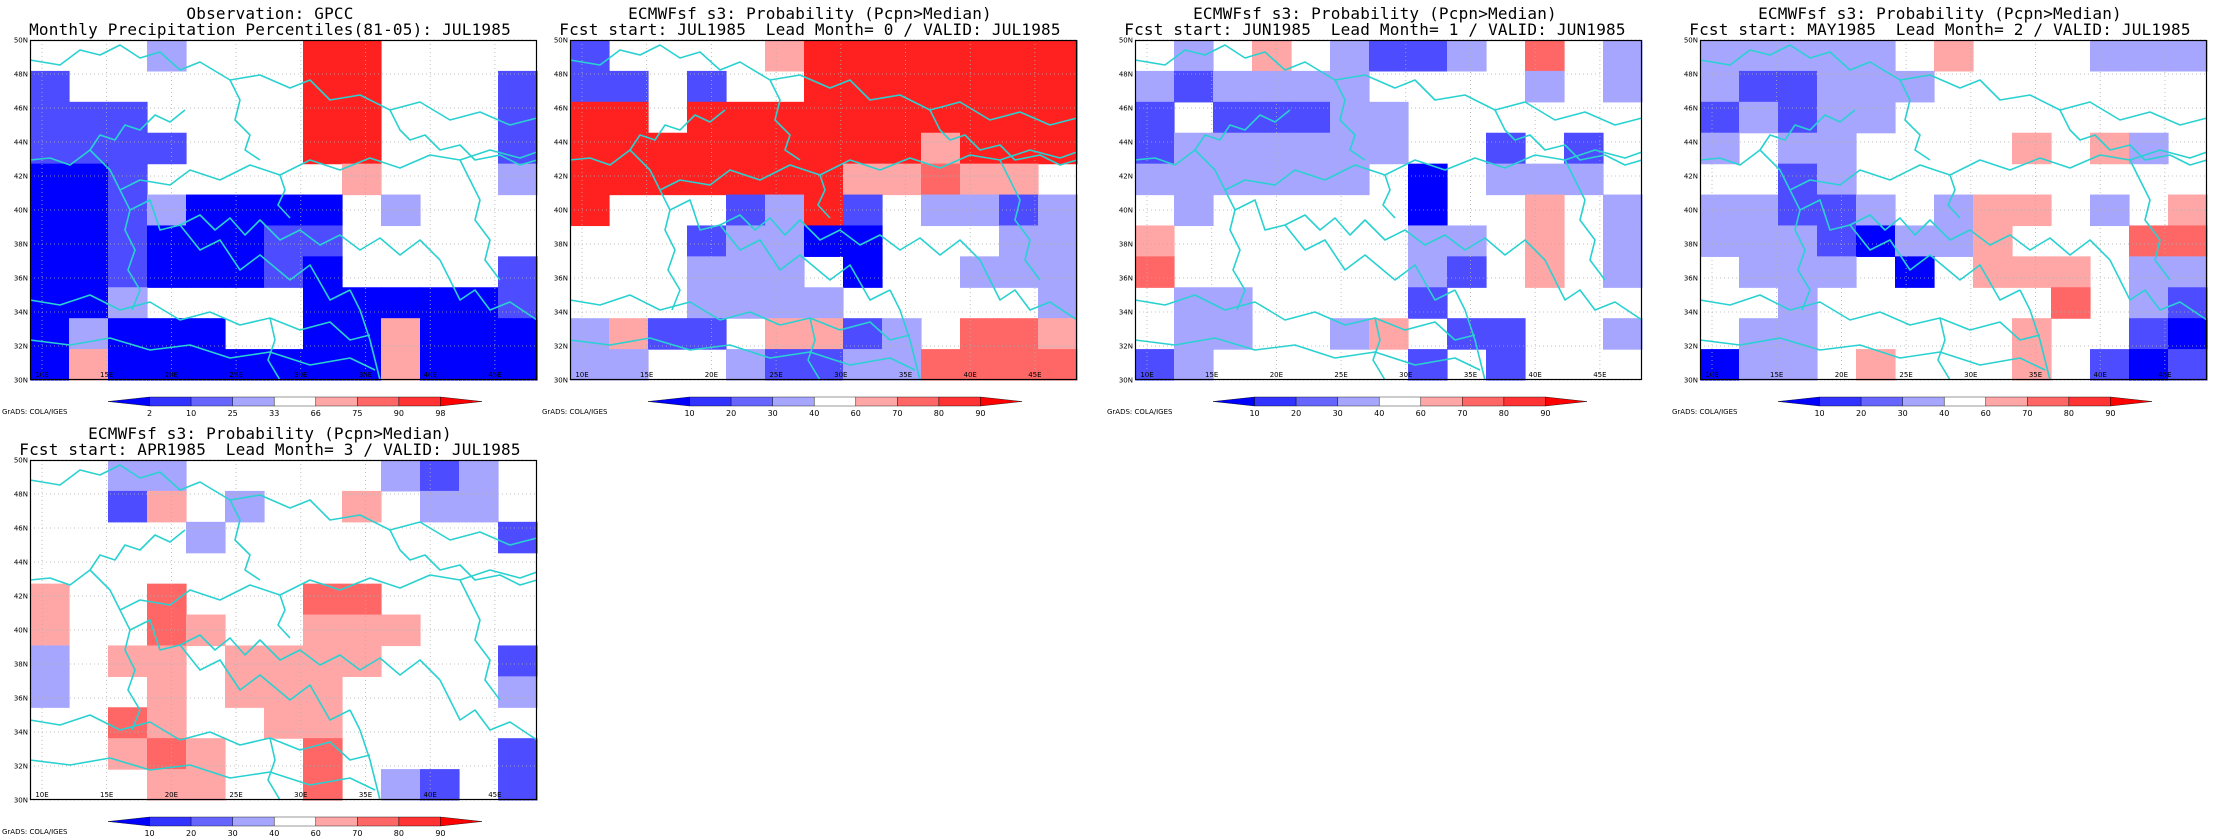 The width and height of the screenshot is (2240, 840). I want to click on lon-tick-label: 40E, so click(430, 375).